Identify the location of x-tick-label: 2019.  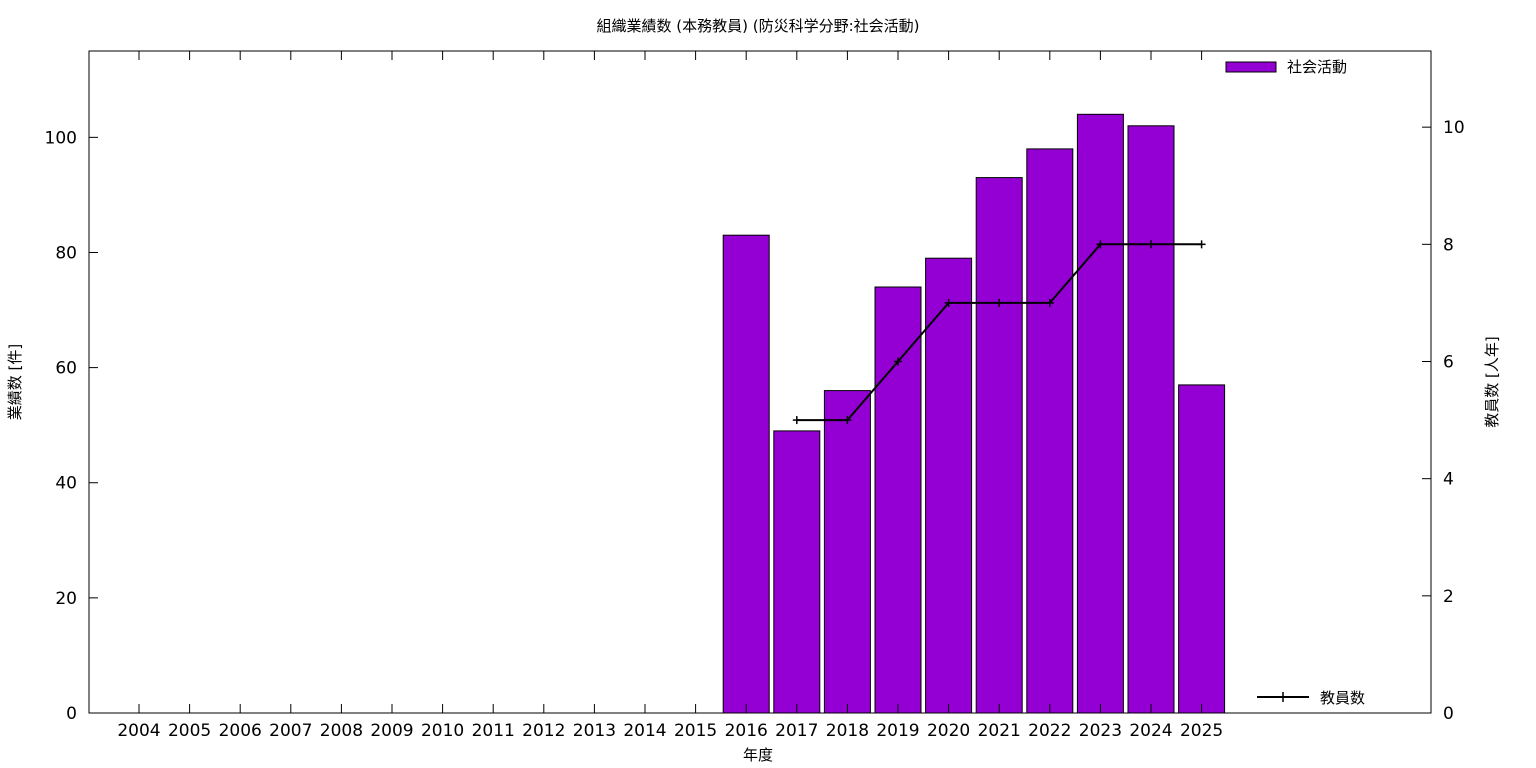
(897, 731).